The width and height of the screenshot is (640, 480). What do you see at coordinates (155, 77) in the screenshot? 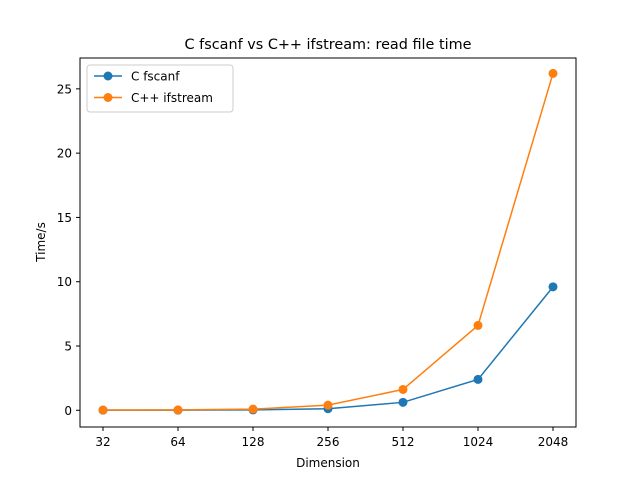
I see `legend-label: C fscanf` at bounding box center [155, 77].